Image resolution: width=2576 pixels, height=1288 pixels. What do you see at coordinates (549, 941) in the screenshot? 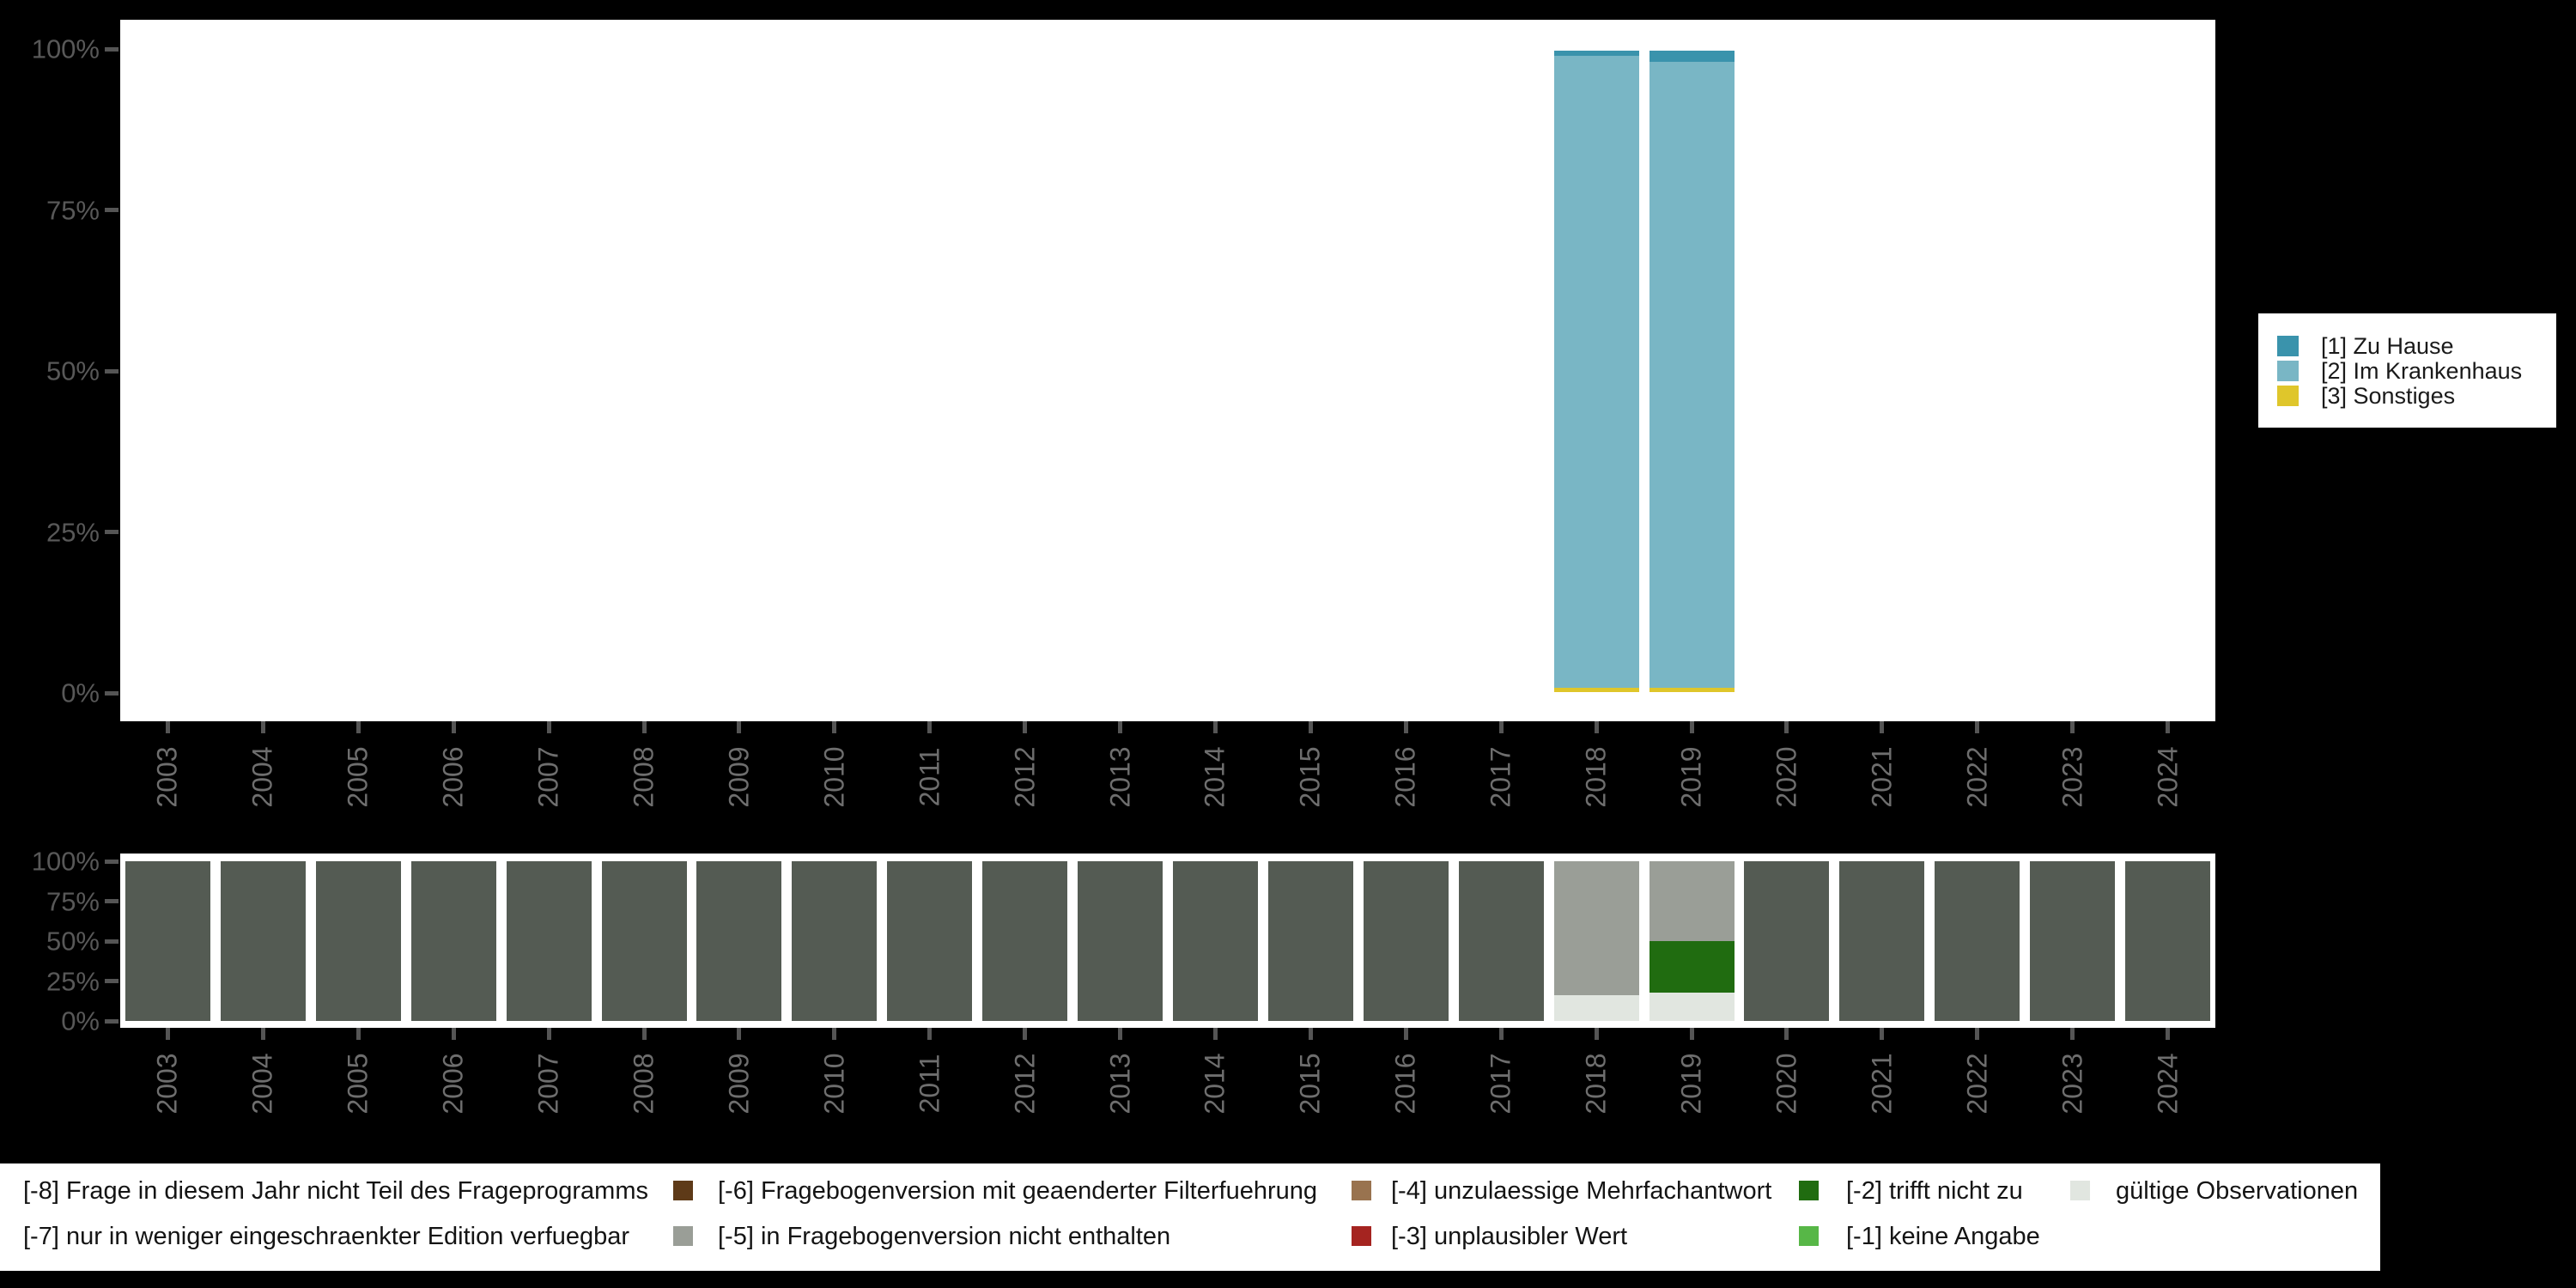
I see `bar-segment-2007` at bounding box center [549, 941].